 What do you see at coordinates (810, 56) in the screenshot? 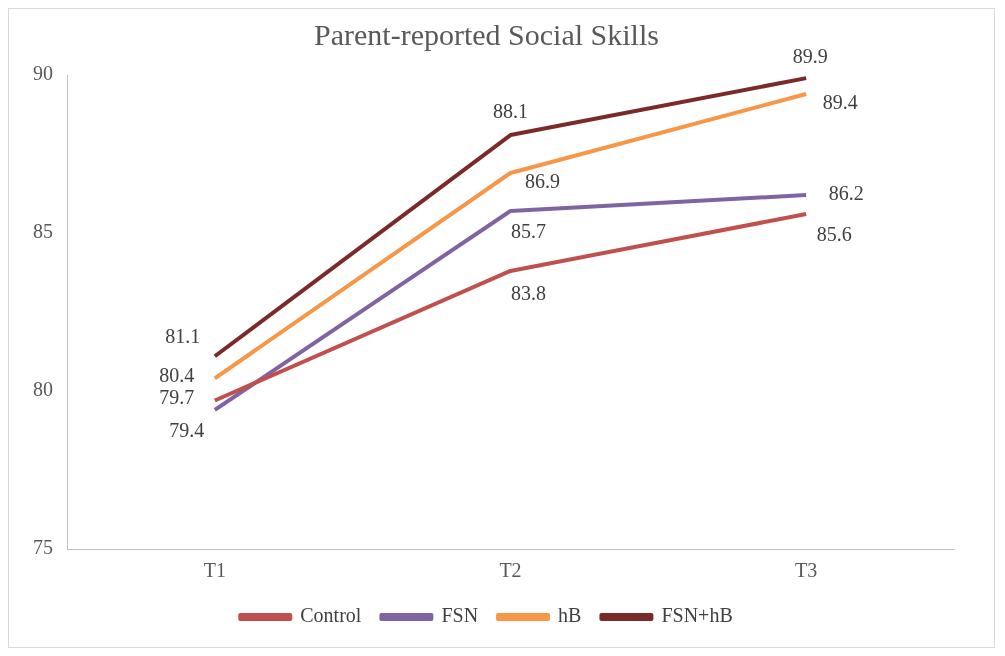
I see `data-label: 89.9` at bounding box center [810, 56].